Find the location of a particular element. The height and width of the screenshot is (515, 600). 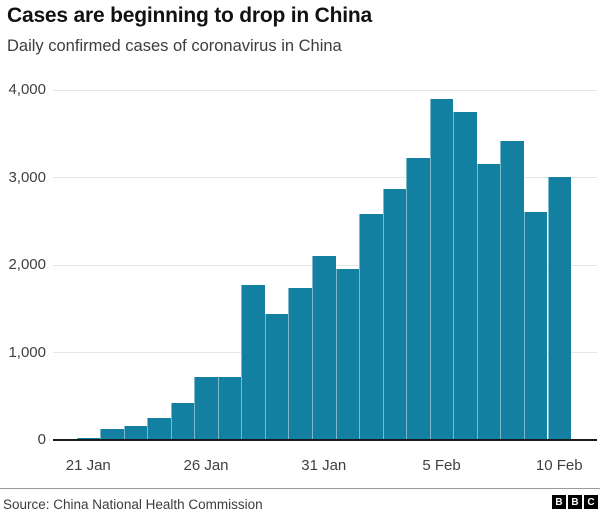

bbc-logo-letter: C is located at coordinates (591, 502).